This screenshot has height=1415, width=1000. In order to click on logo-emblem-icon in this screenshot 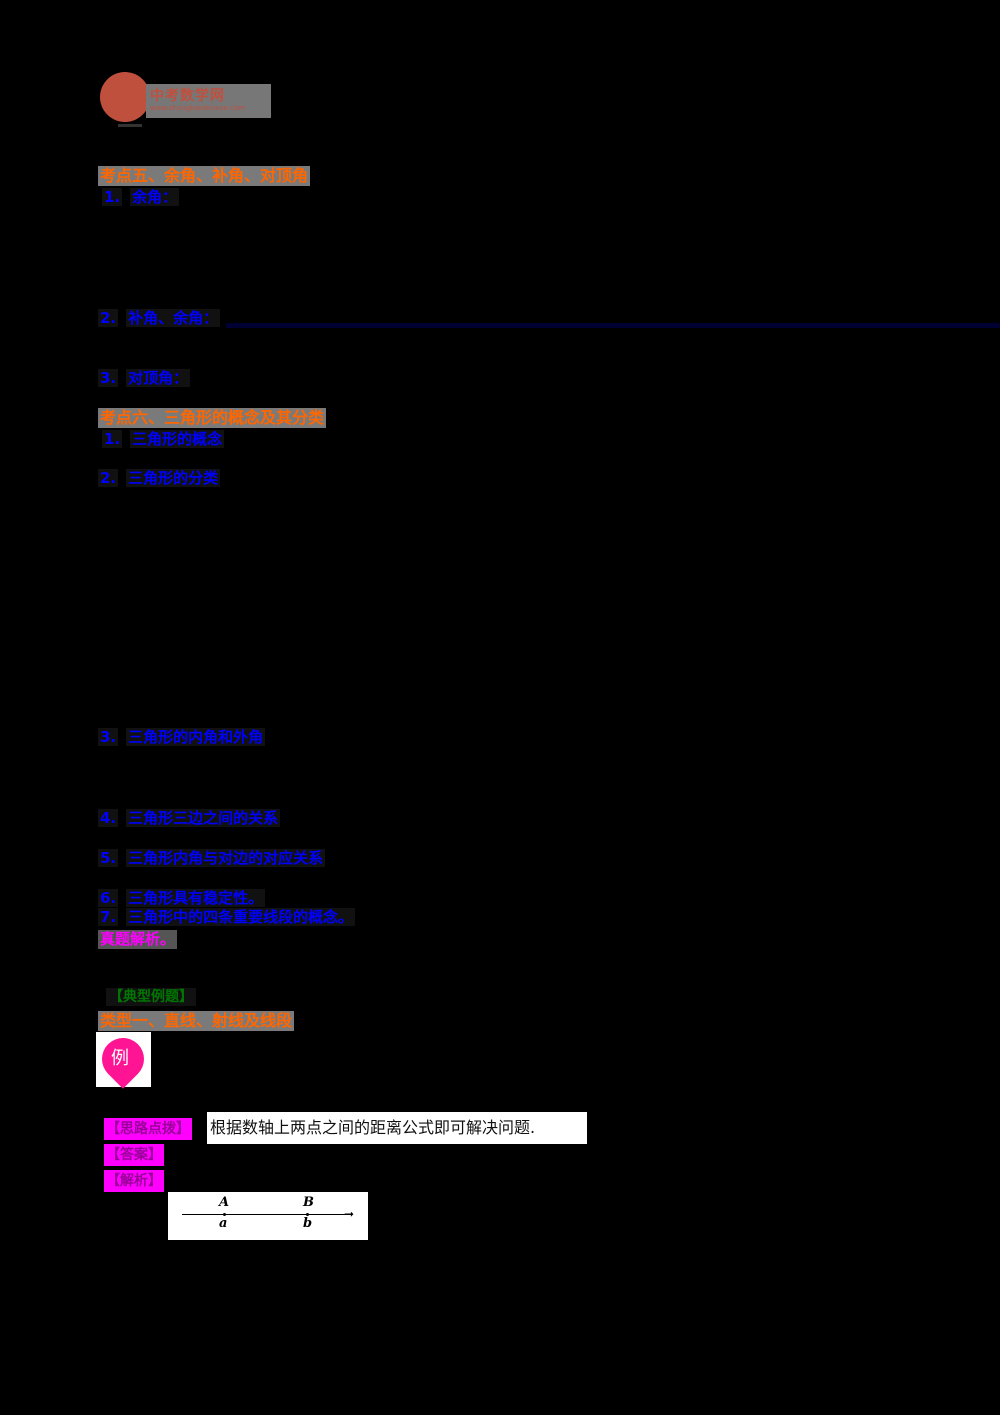, I will do `click(125, 97)`.